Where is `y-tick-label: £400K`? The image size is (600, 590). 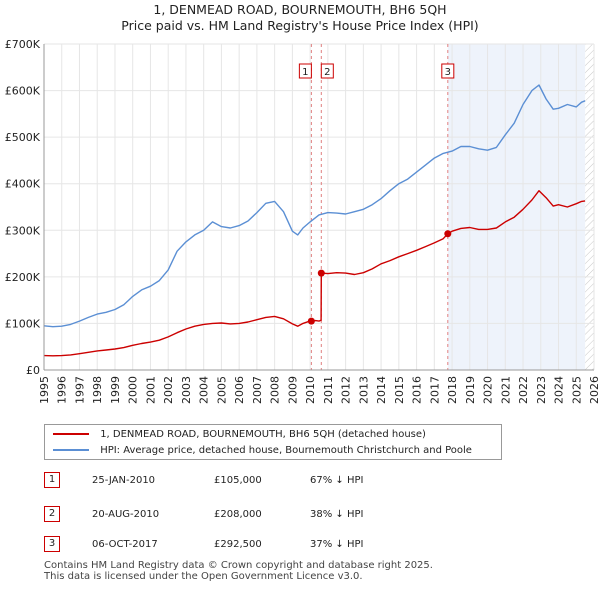 y-tick-label: £400K is located at coordinates (23, 184).